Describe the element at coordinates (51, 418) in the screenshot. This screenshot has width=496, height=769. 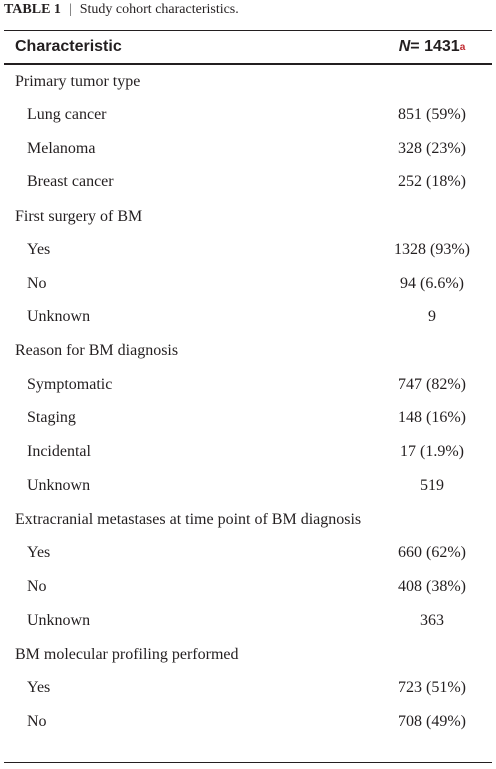
I see `row-label: Staging` at that location.